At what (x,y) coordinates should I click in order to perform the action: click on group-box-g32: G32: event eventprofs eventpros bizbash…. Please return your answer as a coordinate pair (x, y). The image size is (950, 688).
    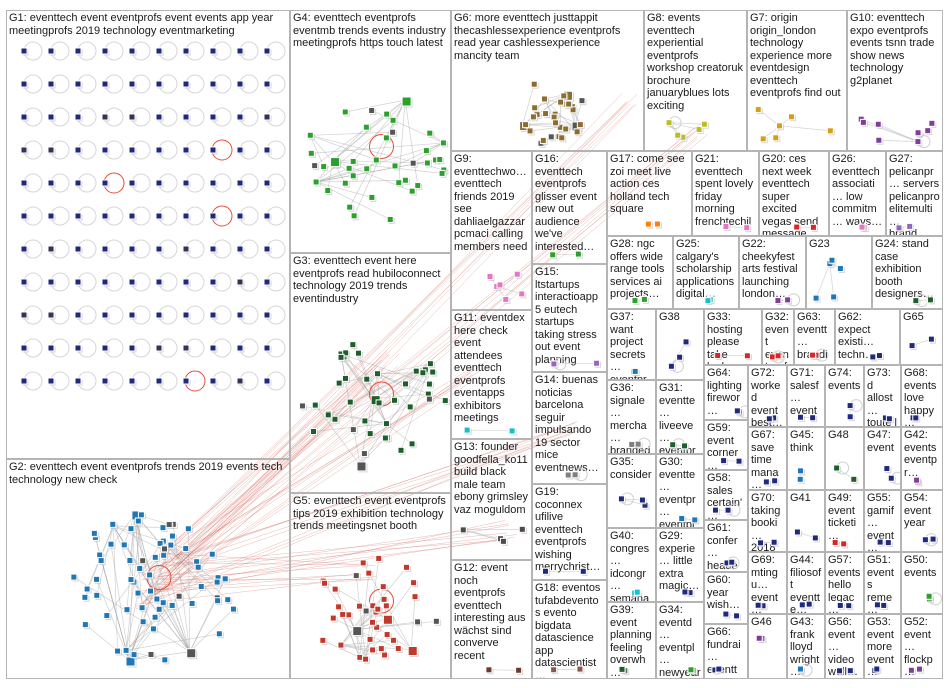
    Looking at the image, I should click on (778, 337).